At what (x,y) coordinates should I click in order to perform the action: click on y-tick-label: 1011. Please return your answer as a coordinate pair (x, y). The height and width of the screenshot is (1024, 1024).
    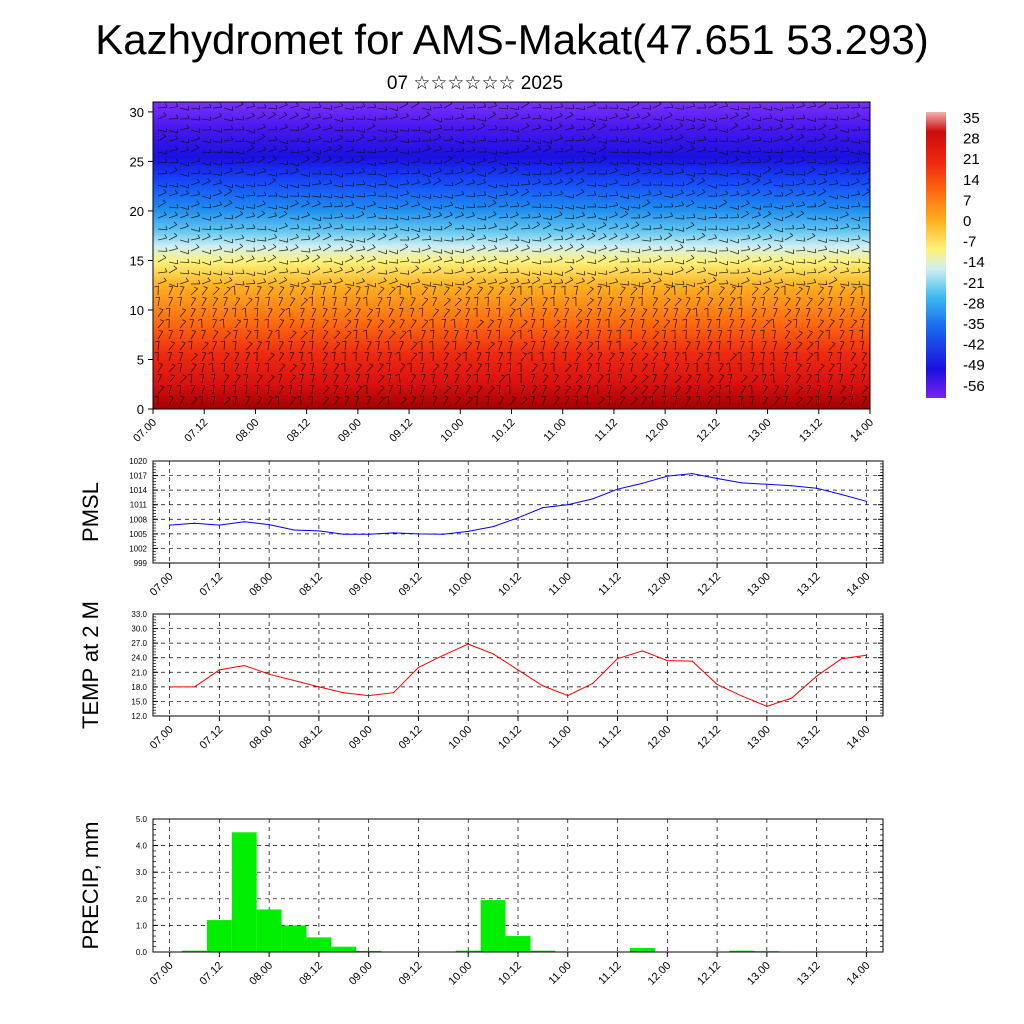
    Looking at the image, I should click on (139, 505).